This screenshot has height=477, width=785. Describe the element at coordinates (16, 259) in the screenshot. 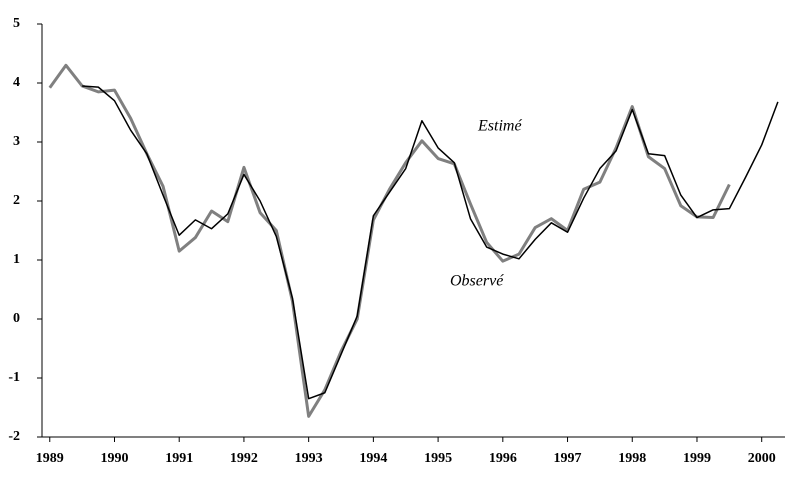

I see `y-tick-label: 1` at that location.